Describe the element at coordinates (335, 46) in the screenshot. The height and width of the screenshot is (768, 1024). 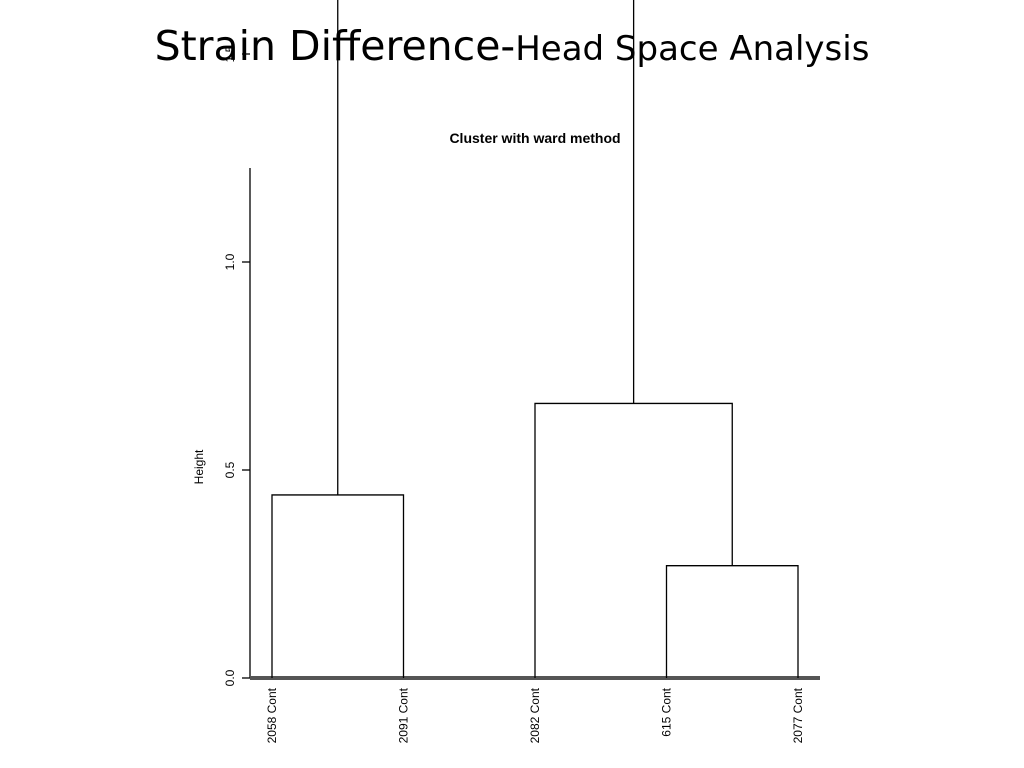
I see `slide-title-main: Strain Difference-` at that location.